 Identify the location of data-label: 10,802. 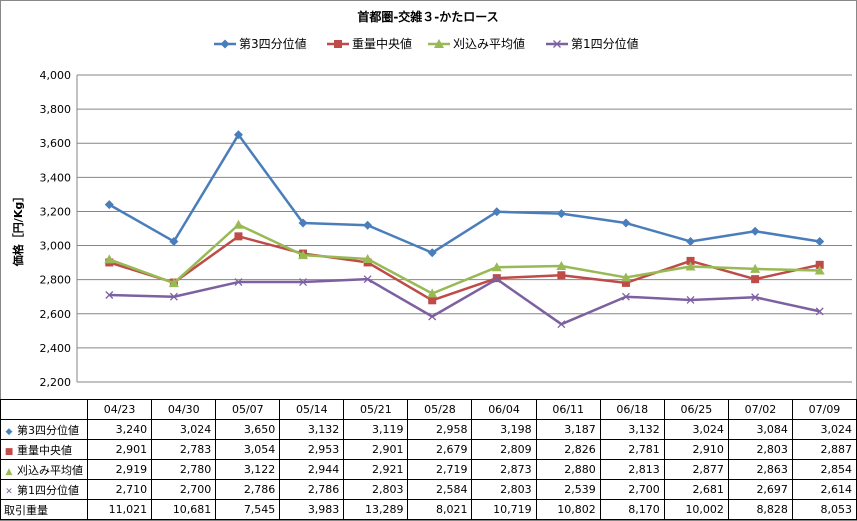
(568, 509).